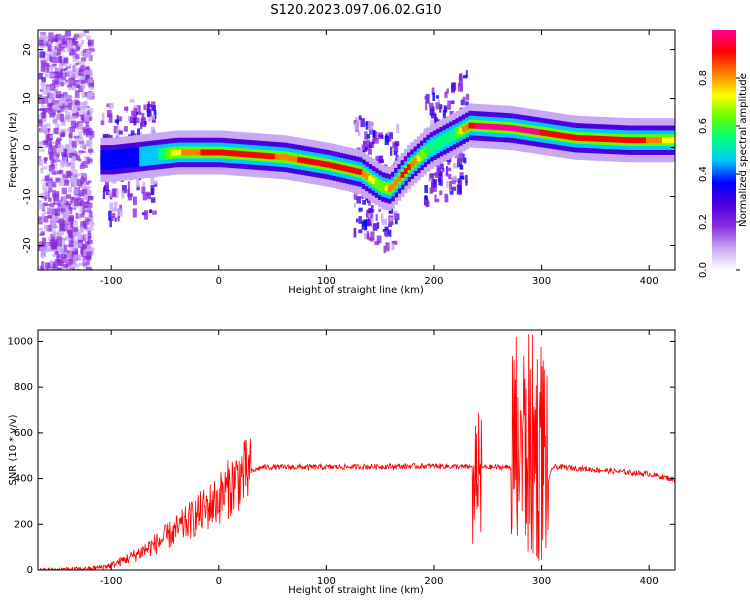 Image resolution: width=750 pixels, height=600 pixels. Describe the element at coordinates (703, 126) in the screenshot. I see `colorbar-tick-label: 0.6` at that location.